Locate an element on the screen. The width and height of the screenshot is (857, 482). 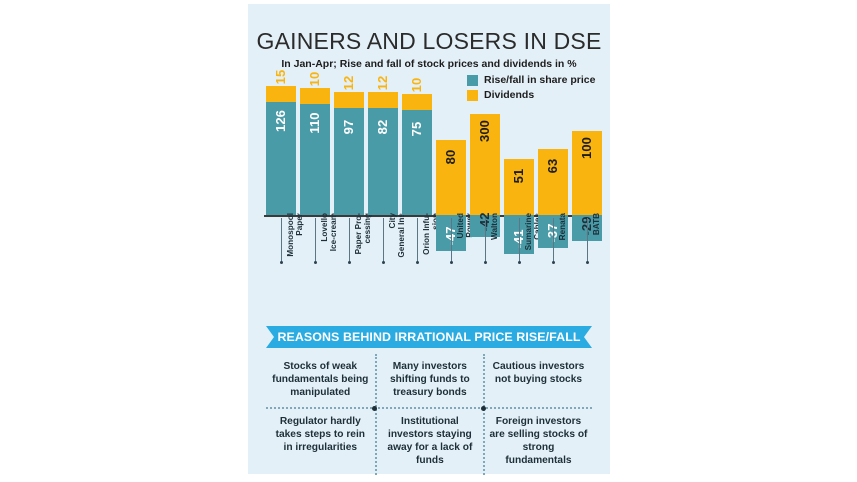
bar-dividends-value-4: 12 is located at coordinates (382, 83).